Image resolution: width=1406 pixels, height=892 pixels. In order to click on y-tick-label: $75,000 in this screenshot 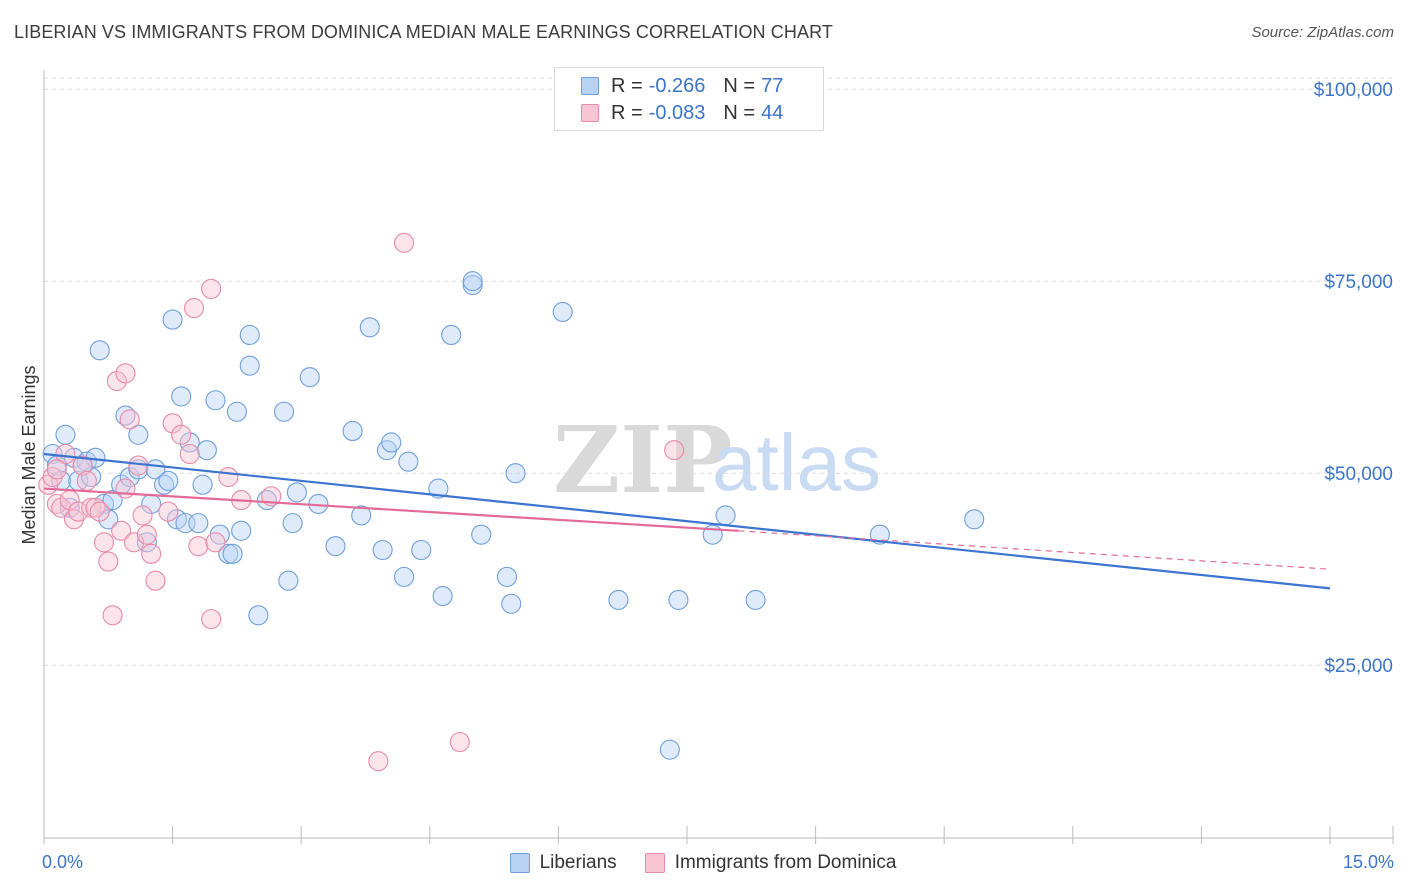, I will do `click(1358, 282)`.